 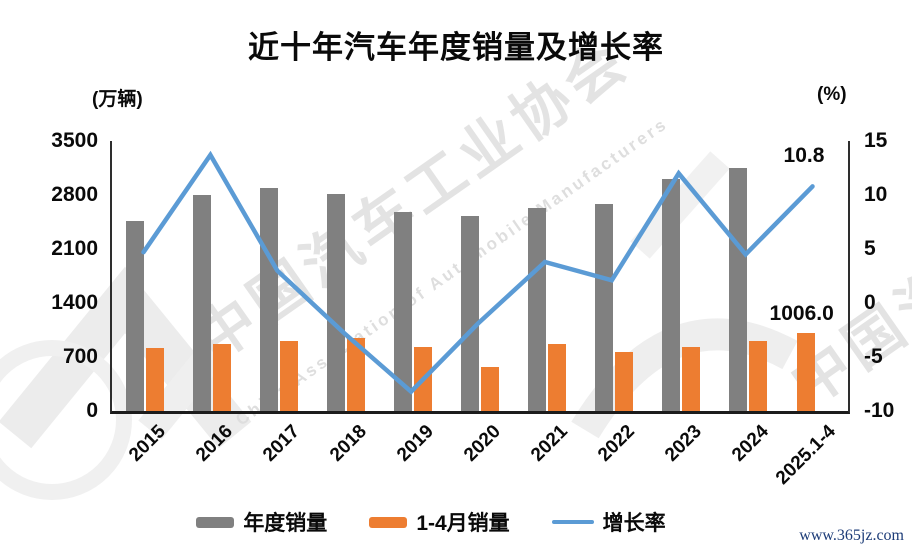 I want to click on left-axis-tick: 1400, so click(x=74, y=302).